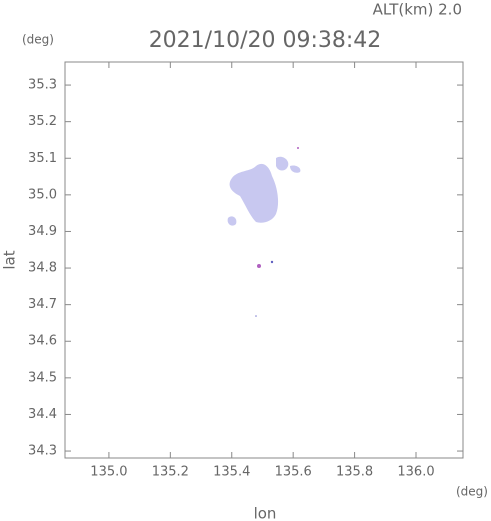 This screenshot has width=491, height=521. I want to click on y-tick-label: 34.3, so click(42, 451).